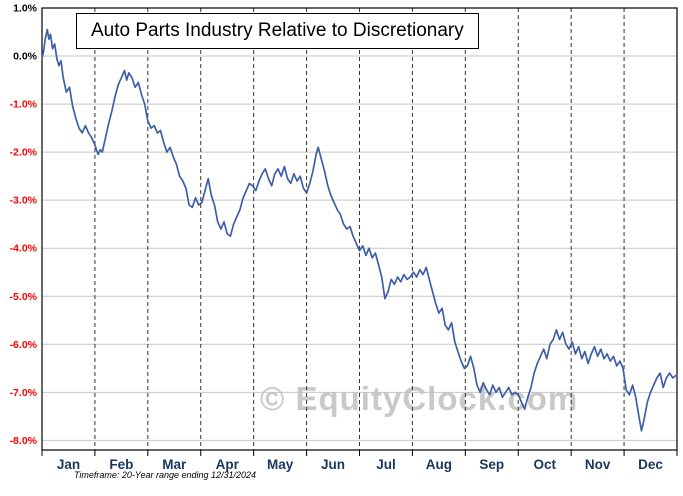 The width and height of the screenshot is (683, 496). What do you see at coordinates (650, 464) in the screenshot?
I see `month-label: Dec` at bounding box center [650, 464].